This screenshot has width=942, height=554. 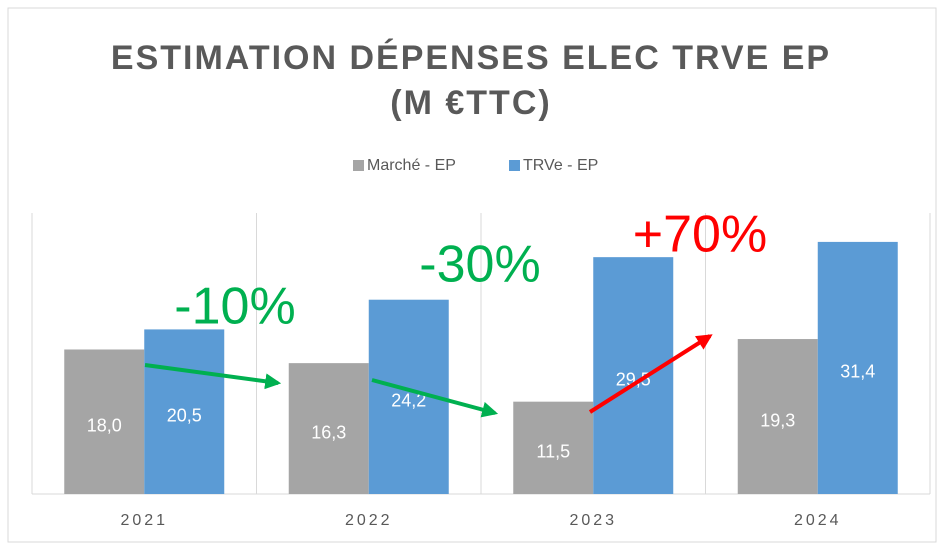 I want to click on legend-label: TRVe - EP, so click(x=560, y=165).